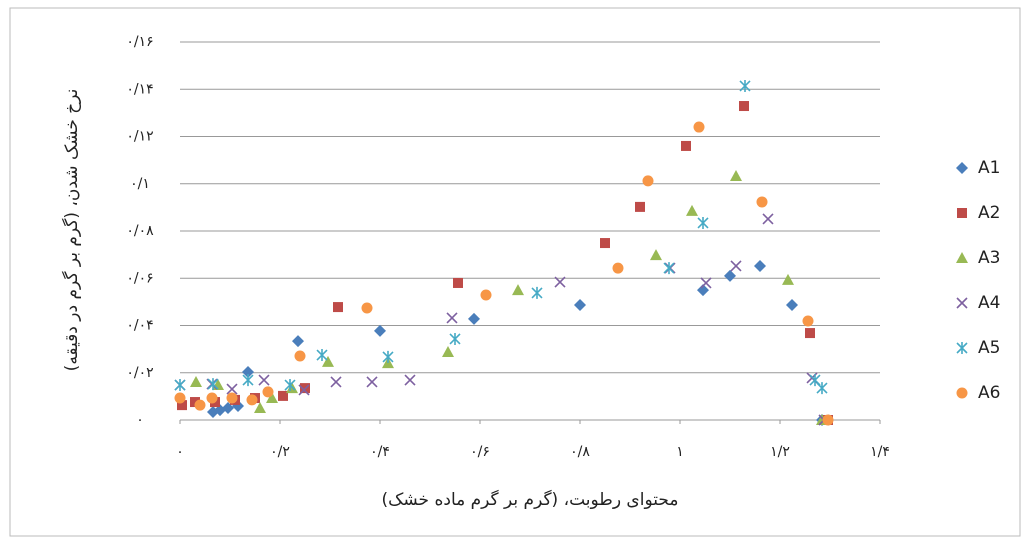 This screenshot has height=542, width=1025. What do you see at coordinates (71, 230) in the screenshot?
I see `y-axis-title: نرخ خشک شدن، (گرم بر گرم در دقیقه)` at bounding box center [71, 230].